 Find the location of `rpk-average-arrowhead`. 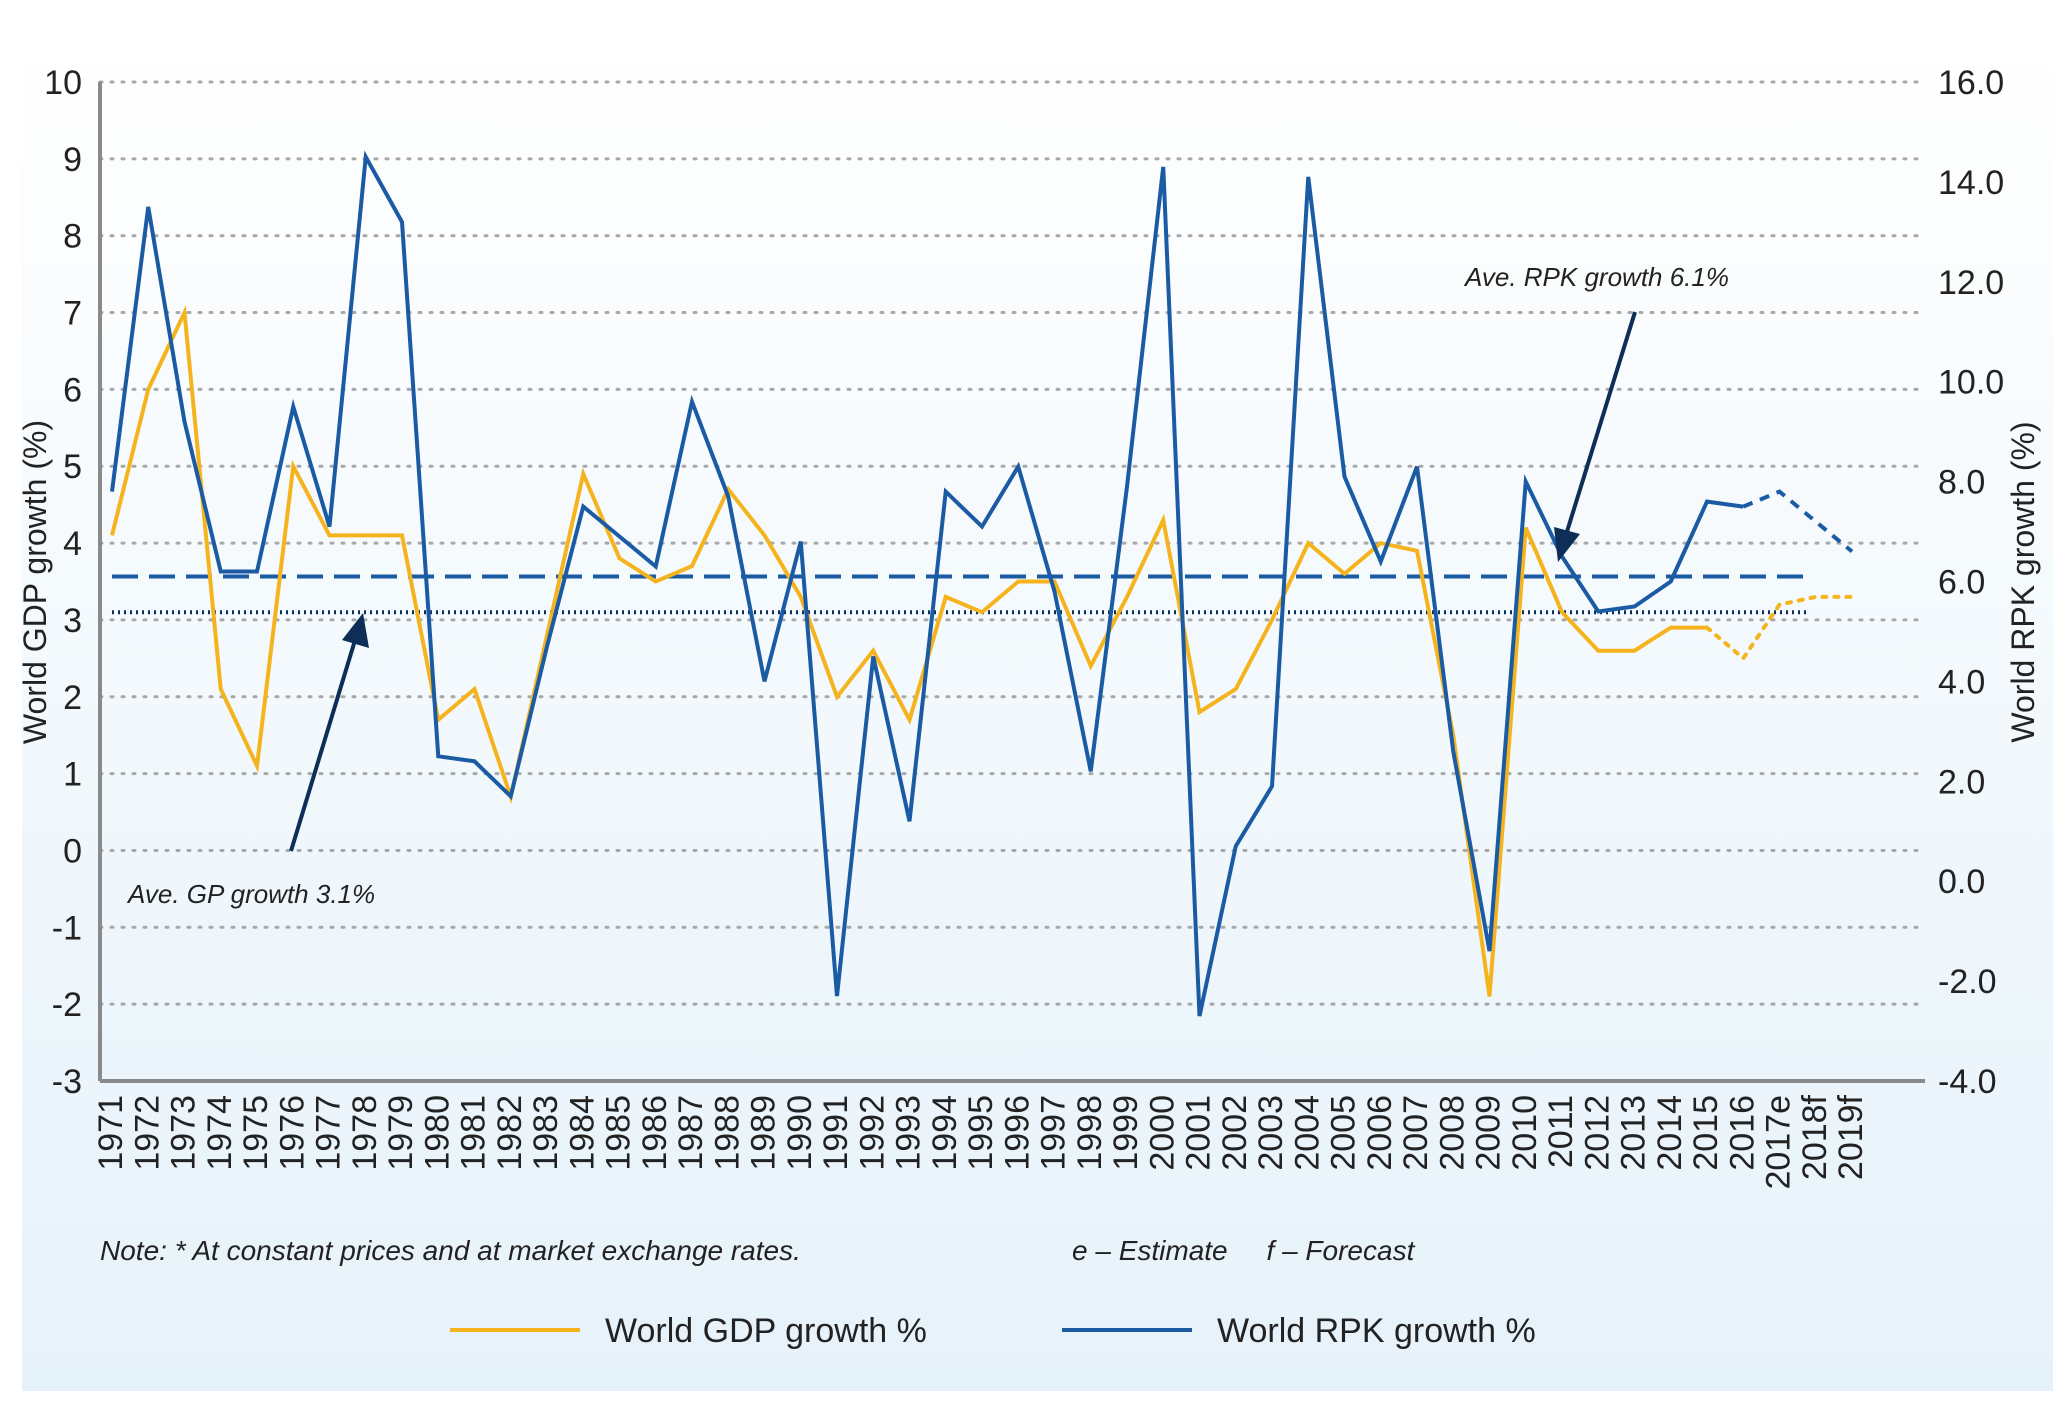

rpk-average-arrowhead is located at coordinates (1567, 544).